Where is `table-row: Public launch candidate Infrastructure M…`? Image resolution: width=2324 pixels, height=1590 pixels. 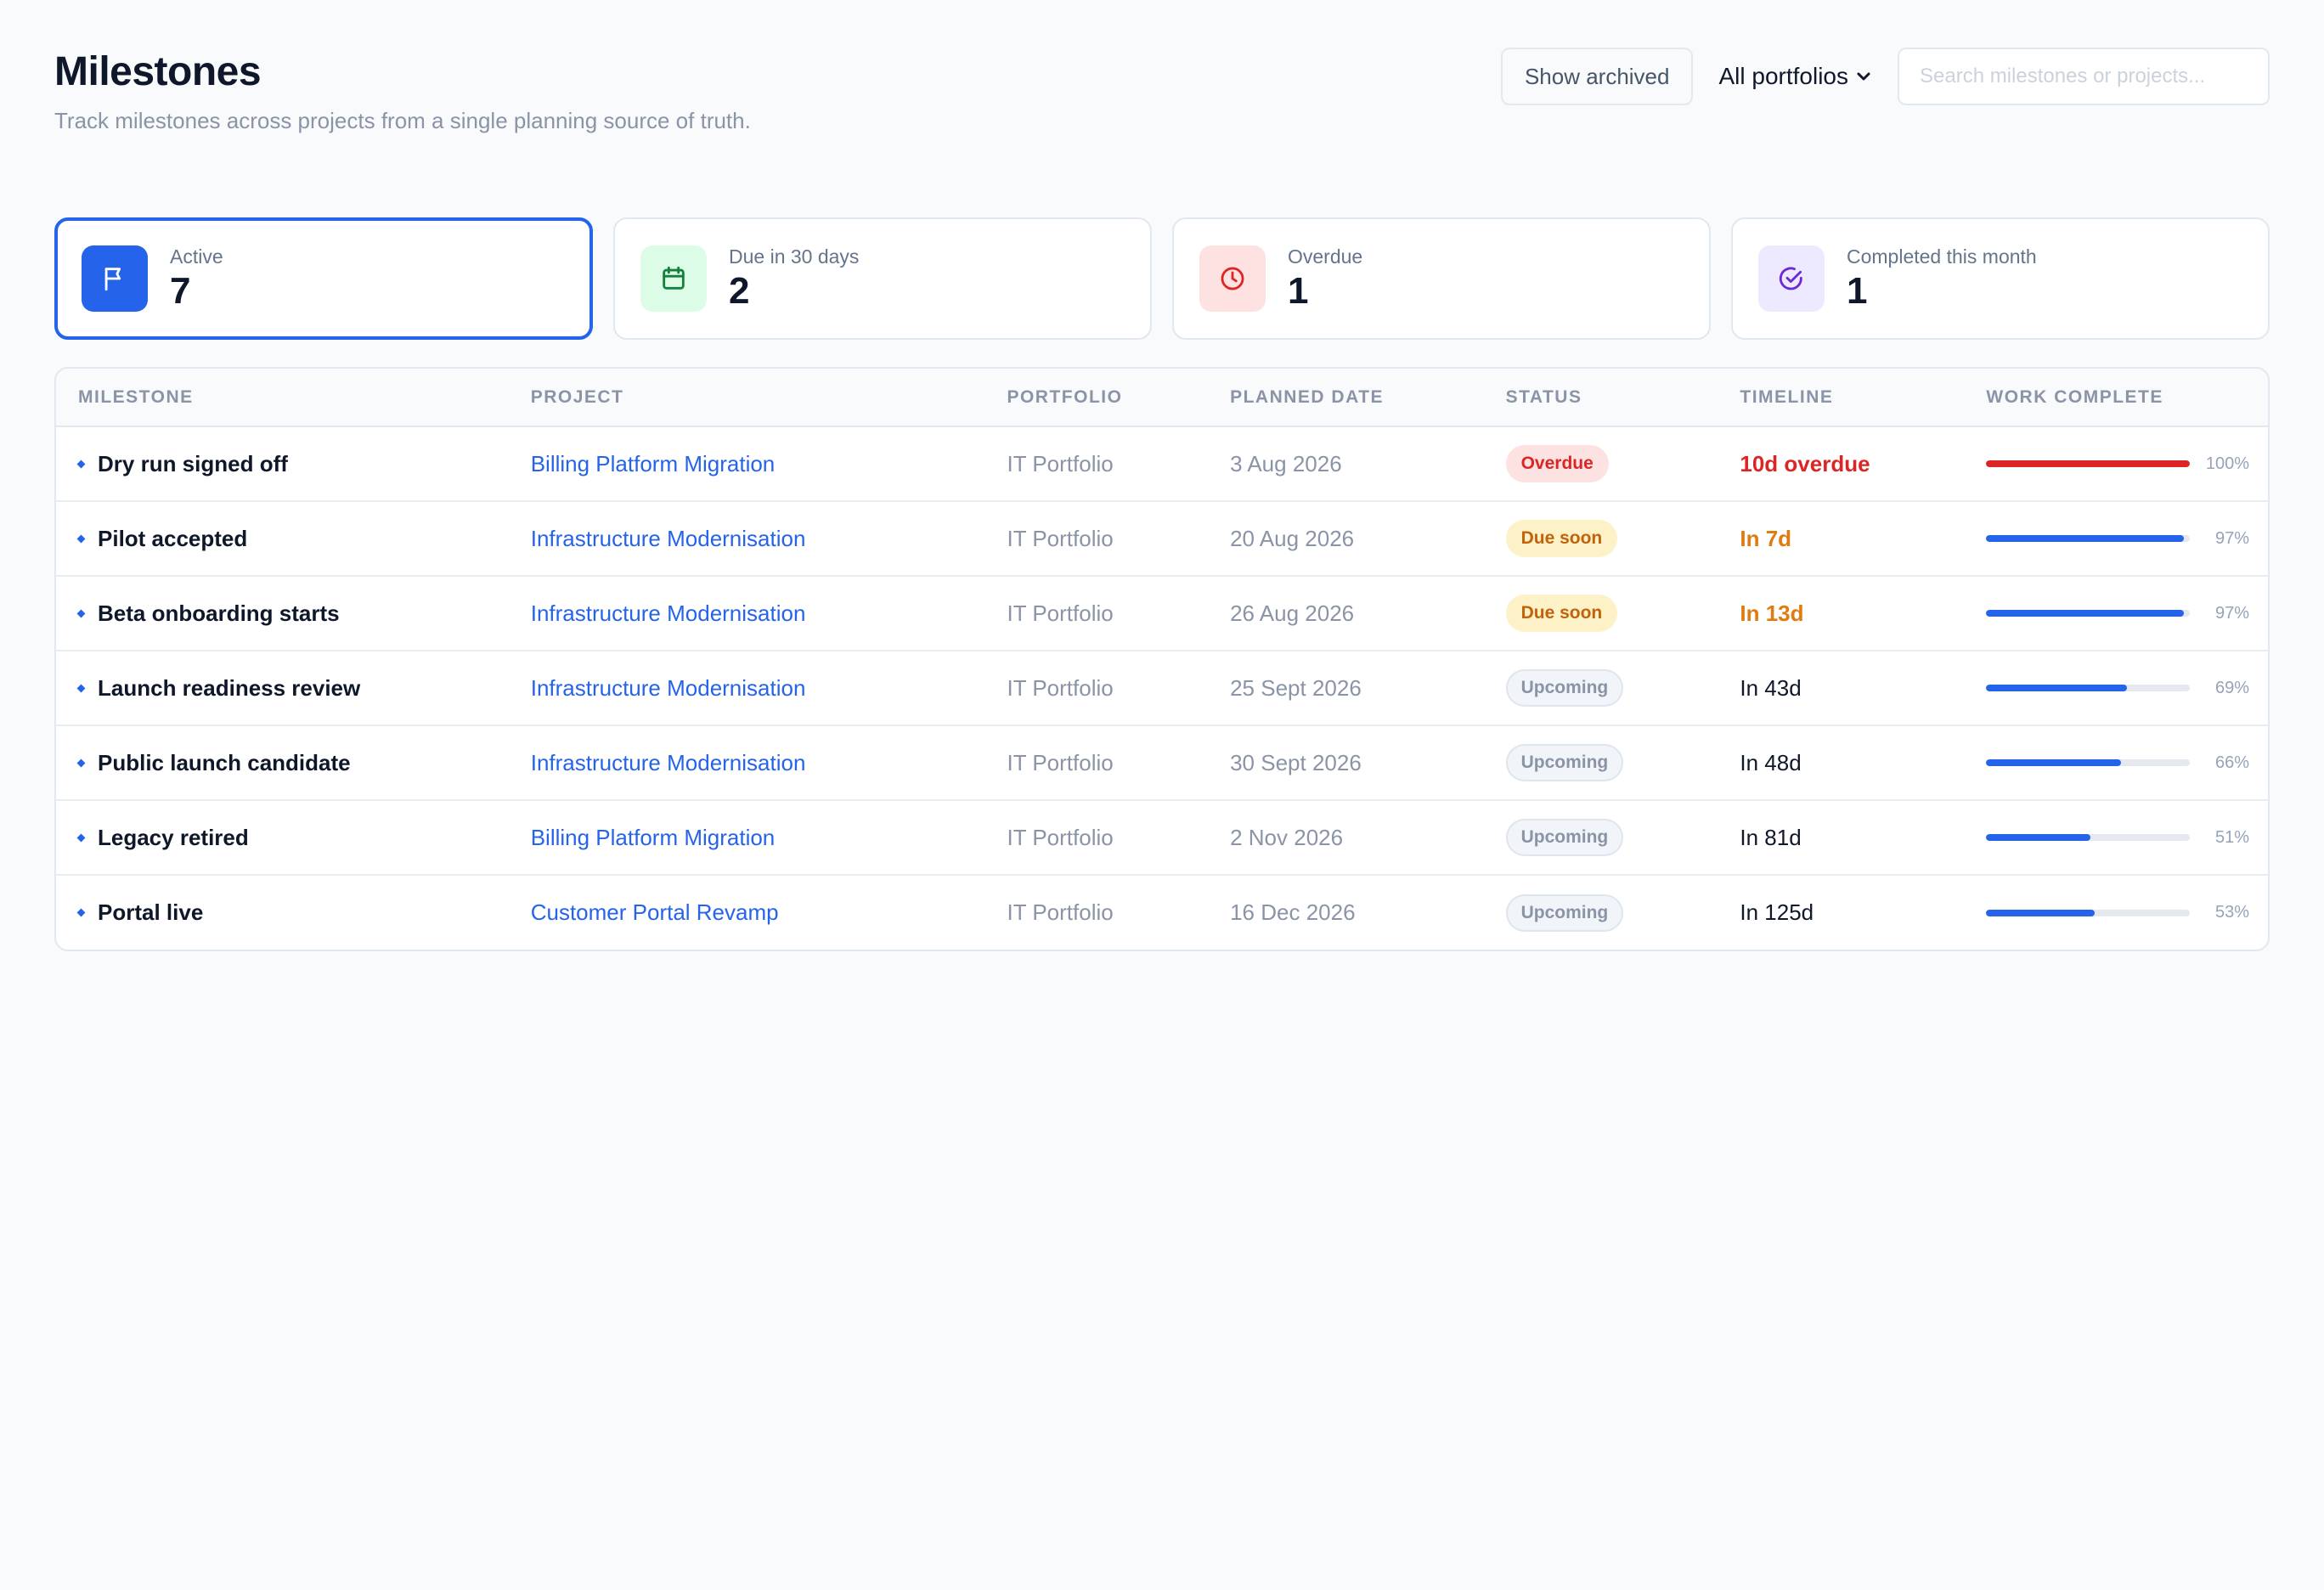 table-row: Public launch candidate Infrastructure M… is located at coordinates (1162, 763).